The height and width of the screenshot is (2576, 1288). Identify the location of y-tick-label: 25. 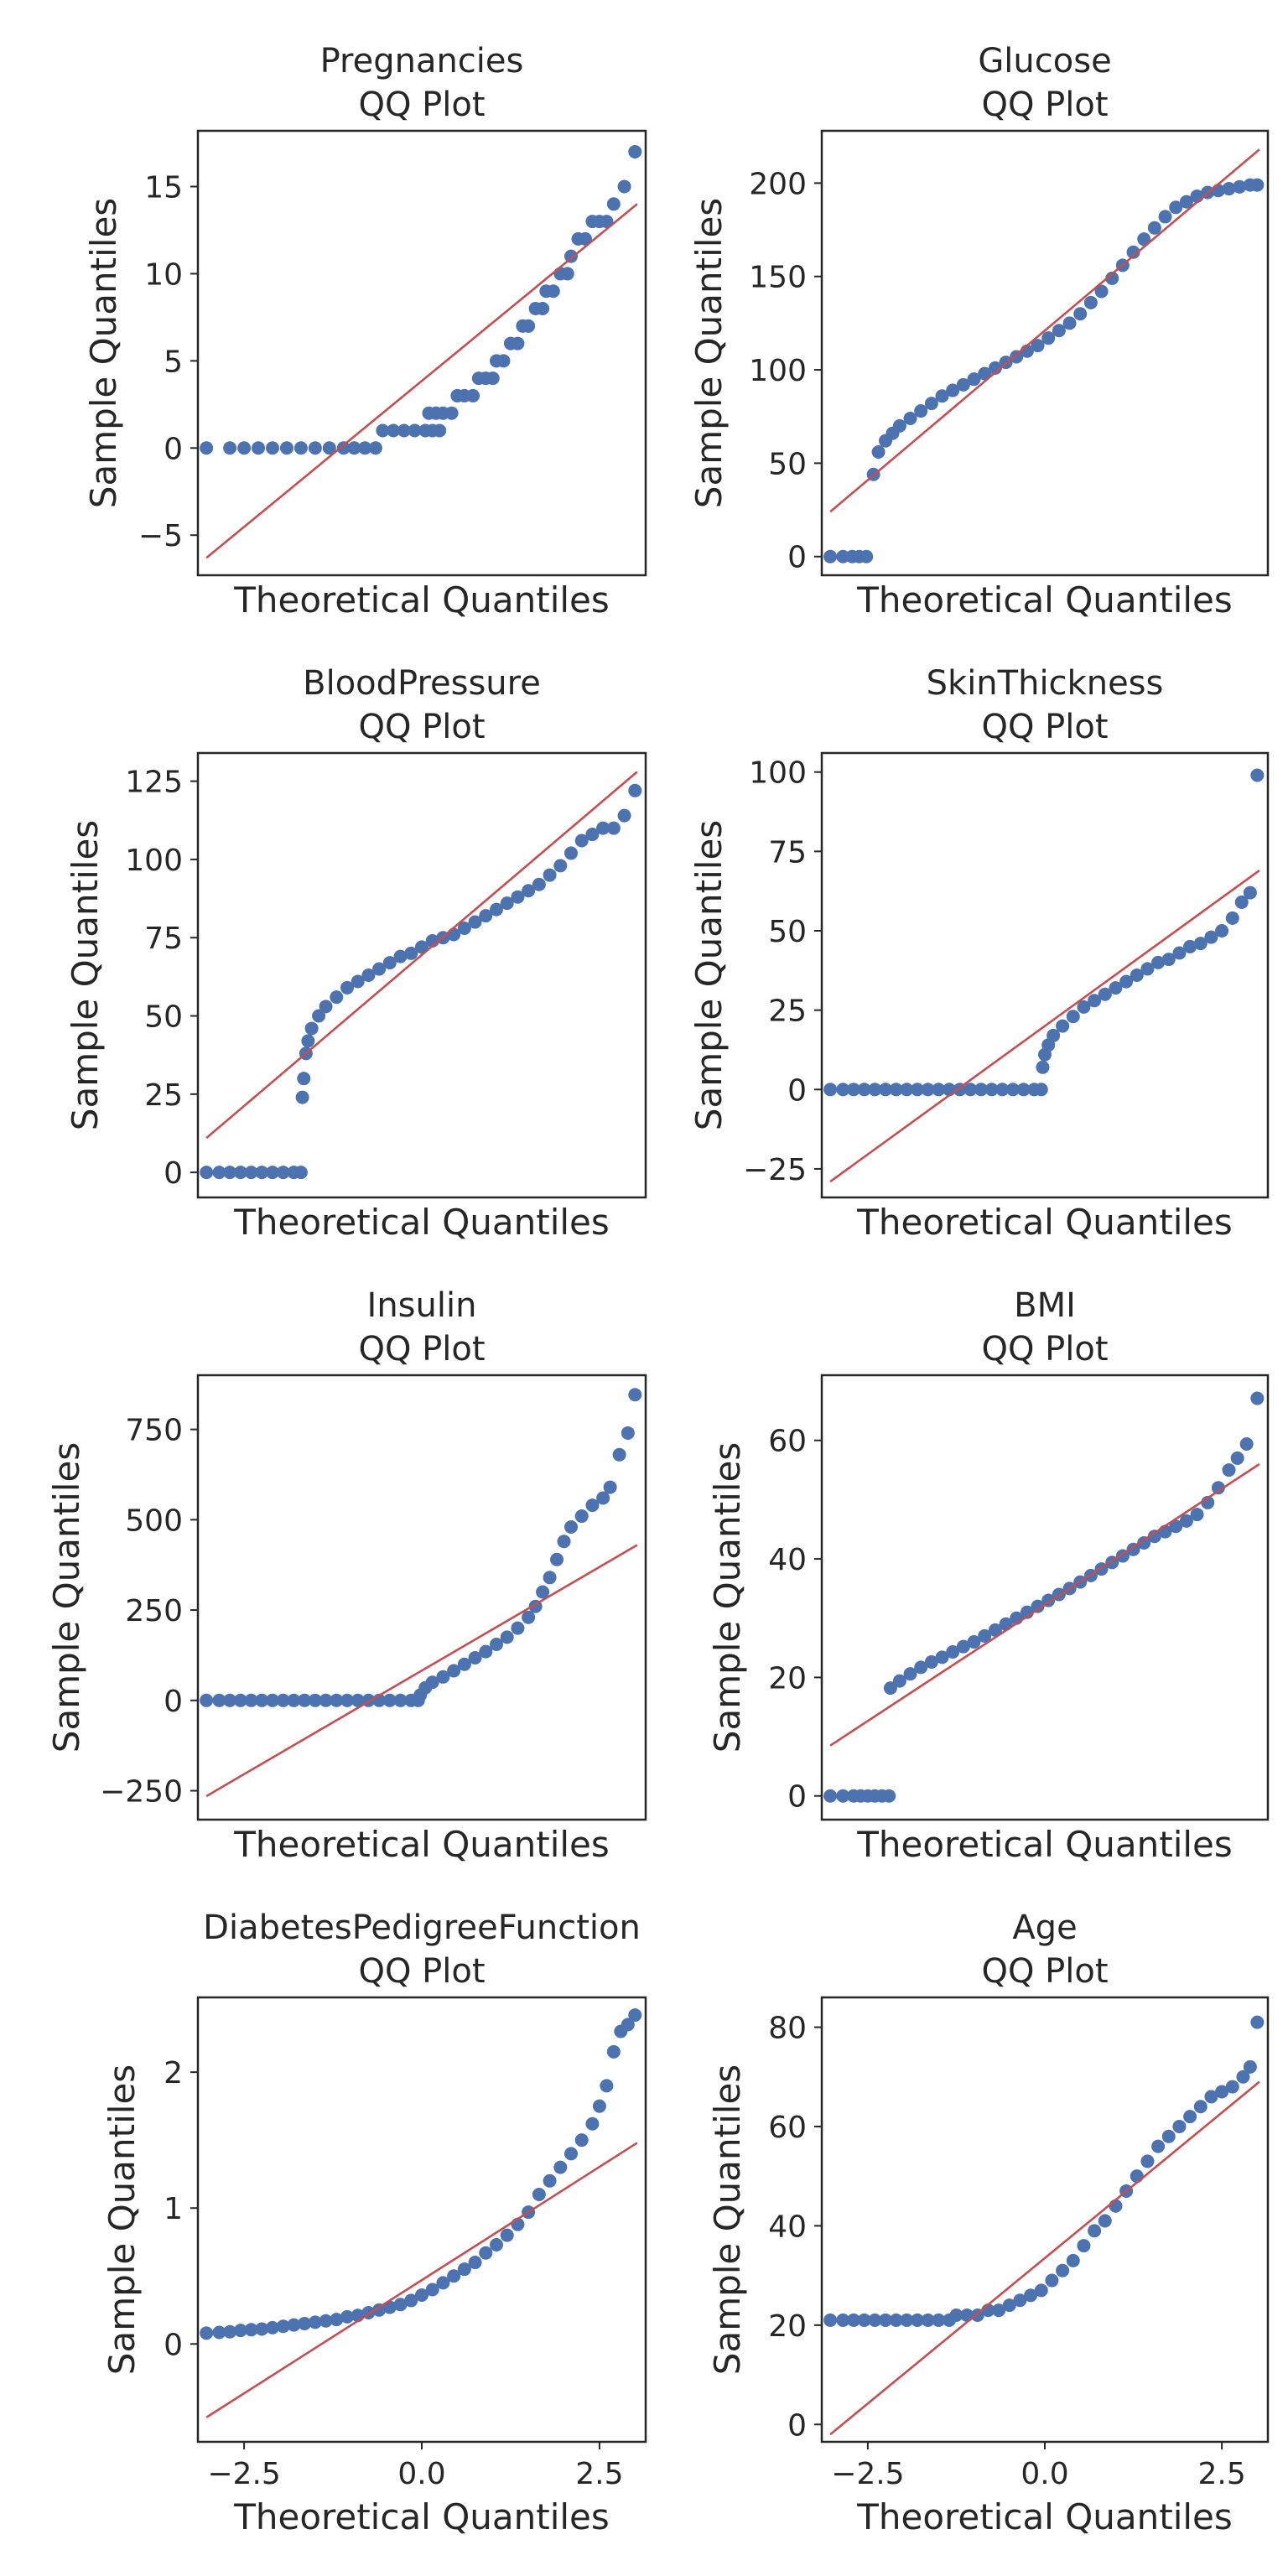
(787, 1012).